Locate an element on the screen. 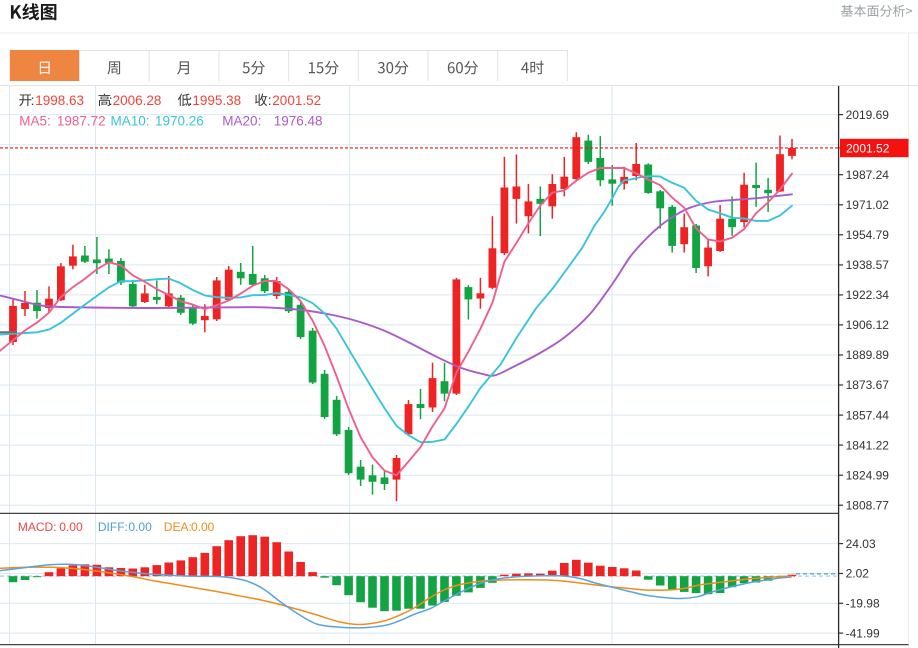 The height and width of the screenshot is (648, 918). svg-text: 24.03 is located at coordinates (861, 544).